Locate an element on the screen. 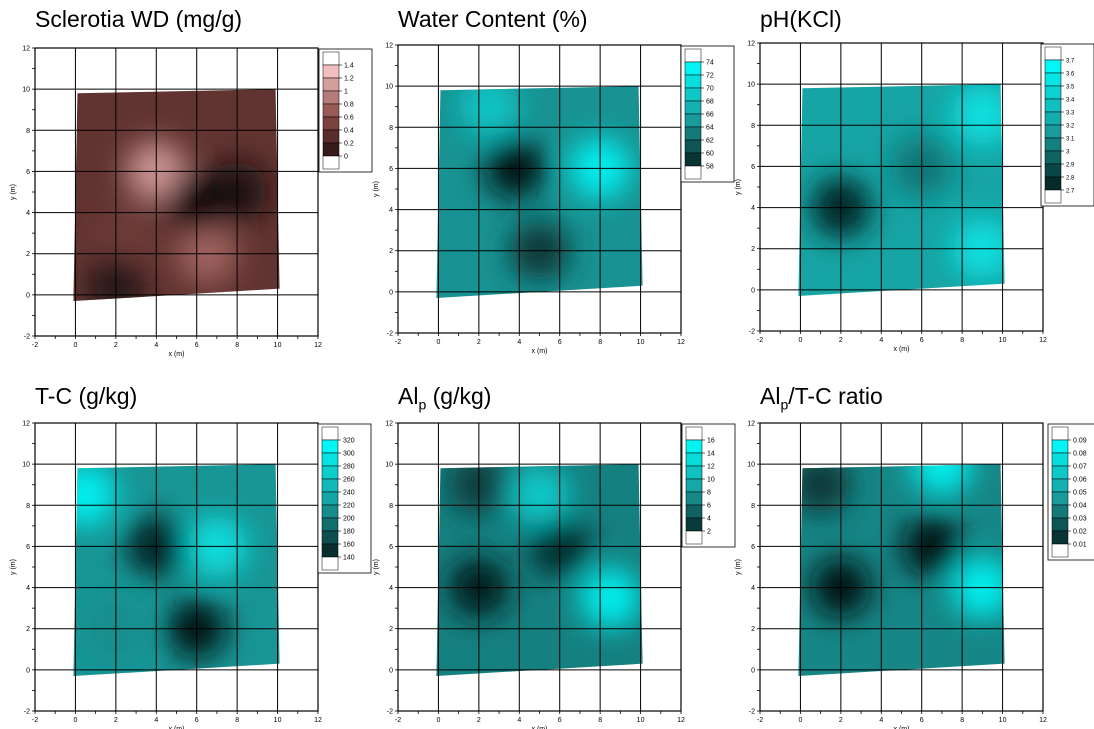 The height and width of the screenshot is (729, 1094). colorbar-tick-label: 2.8 is located at coordinates (1070, 179).